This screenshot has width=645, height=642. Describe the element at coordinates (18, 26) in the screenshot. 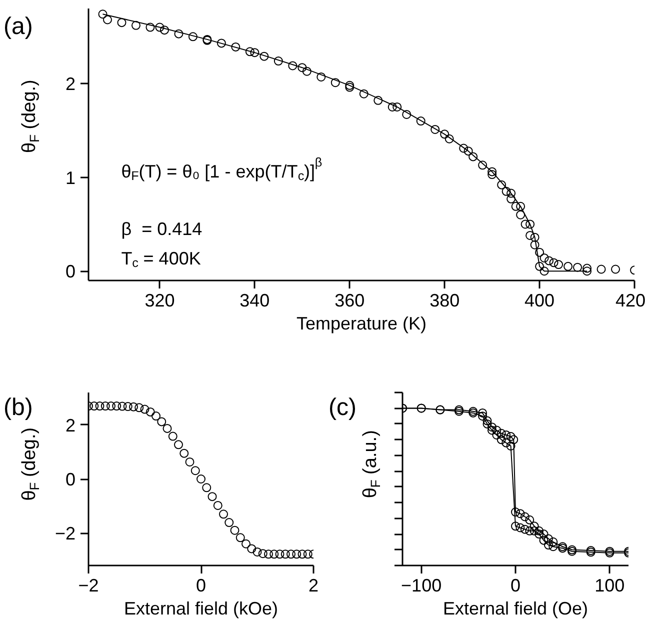

I see `text: (a)` at that location.